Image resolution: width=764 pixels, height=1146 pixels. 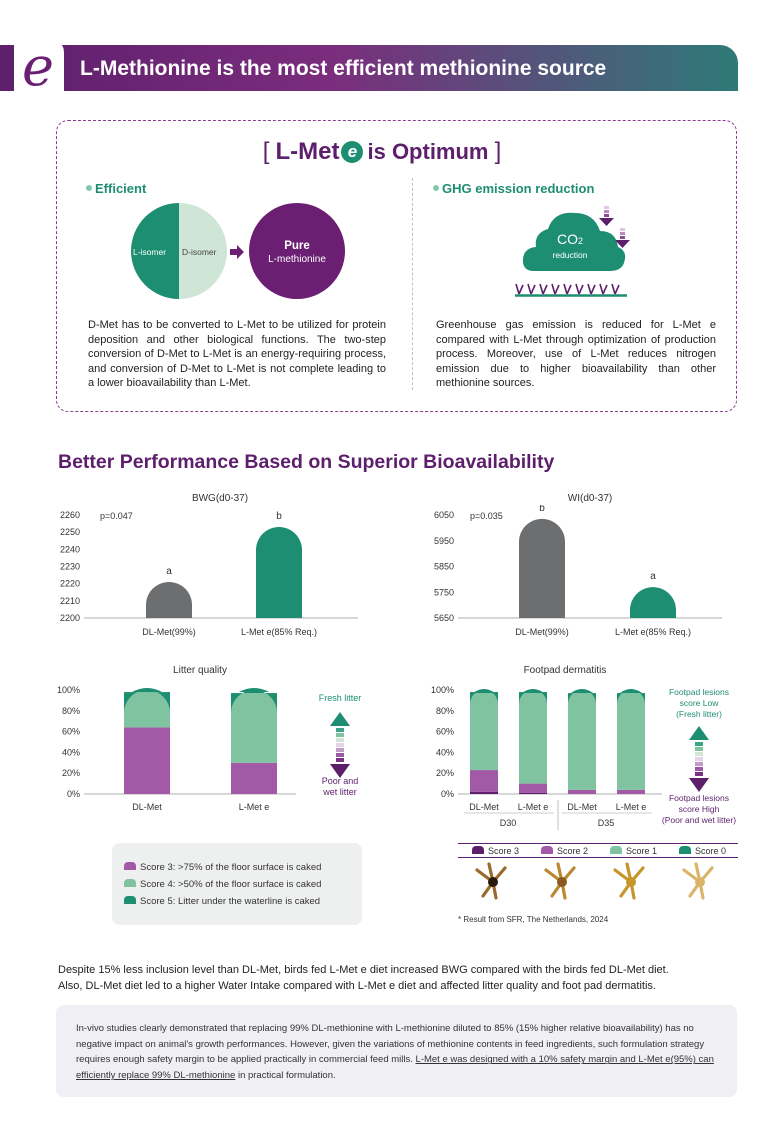 What do you see at coordinates (569, 239) in the screenshot?
I see `co2-label: CO2` at bounding box center [569, 239].